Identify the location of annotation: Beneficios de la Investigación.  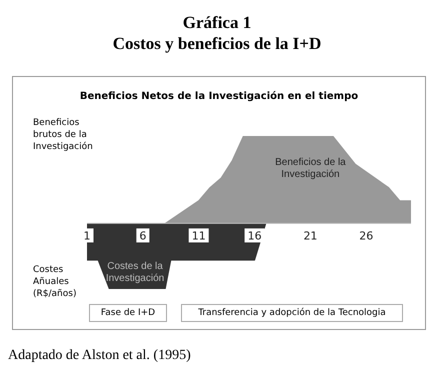
(310, 168).